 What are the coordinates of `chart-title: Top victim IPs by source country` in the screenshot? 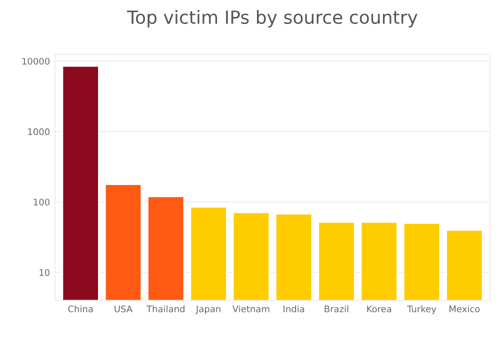 It's located at (272, 19).